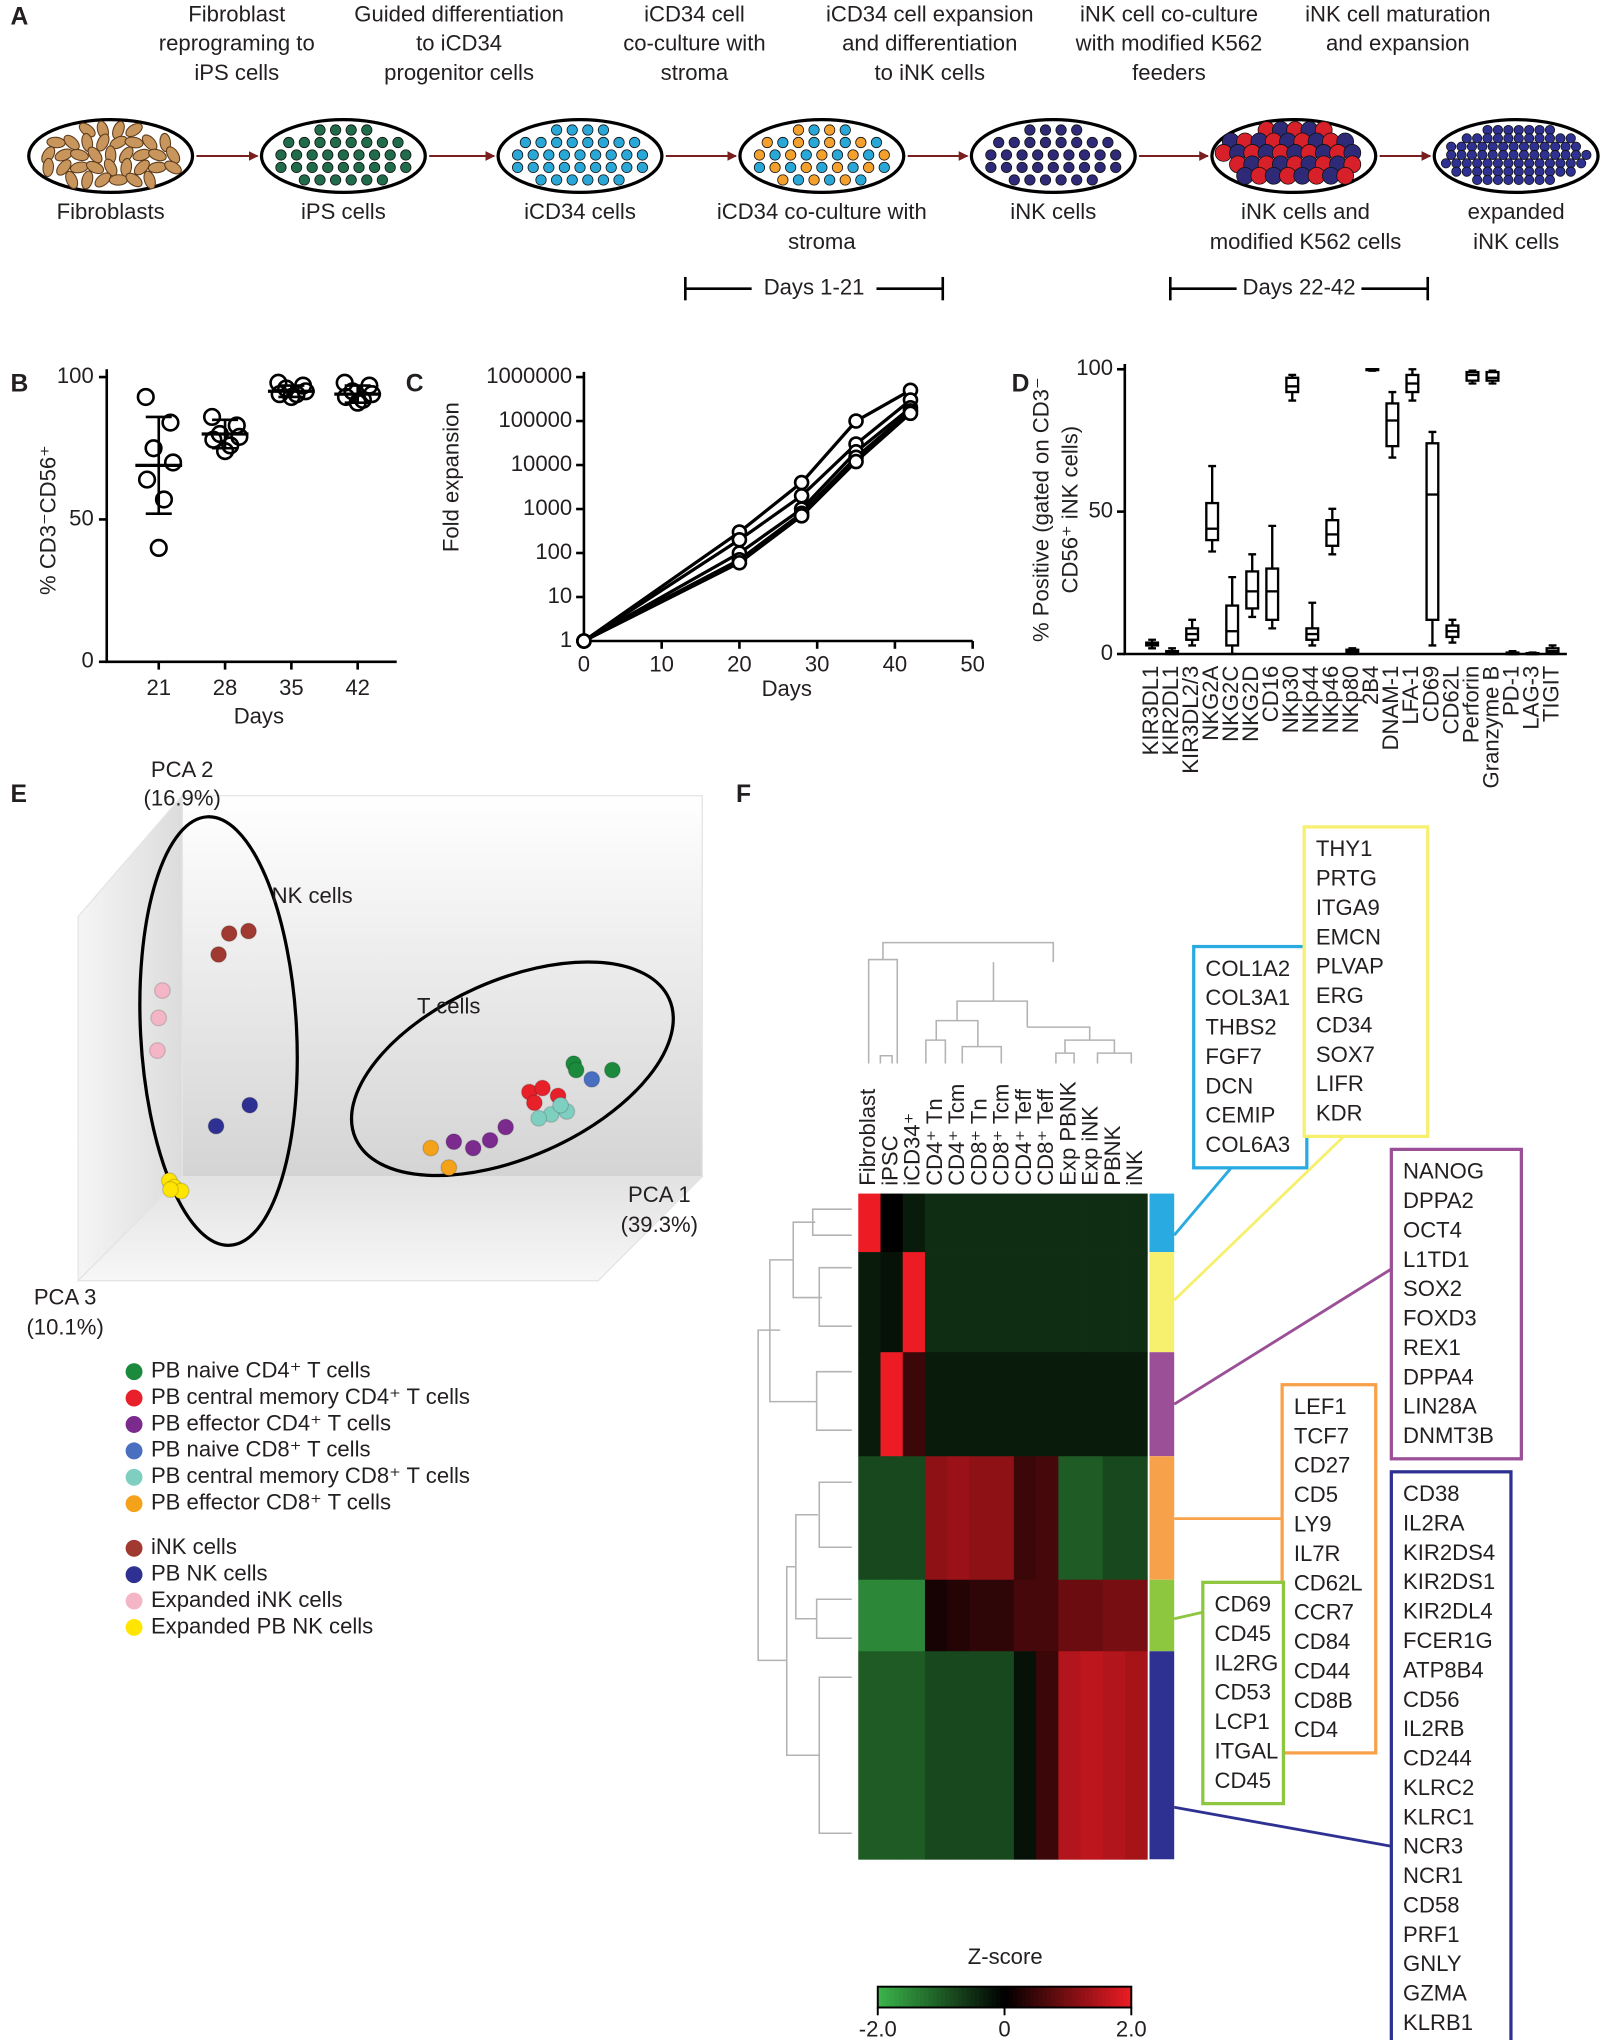 The width and height of the screenshot is (1619, 2040). Describe the element at coordinates (1270, 1208) in the screenshot. I see `connector` at that location.